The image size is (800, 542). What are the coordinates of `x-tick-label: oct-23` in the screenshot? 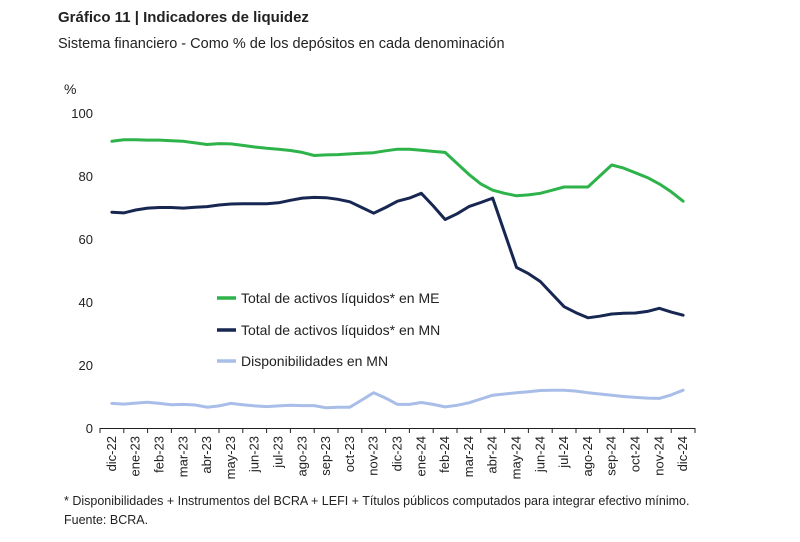 It's located at (349, 454).